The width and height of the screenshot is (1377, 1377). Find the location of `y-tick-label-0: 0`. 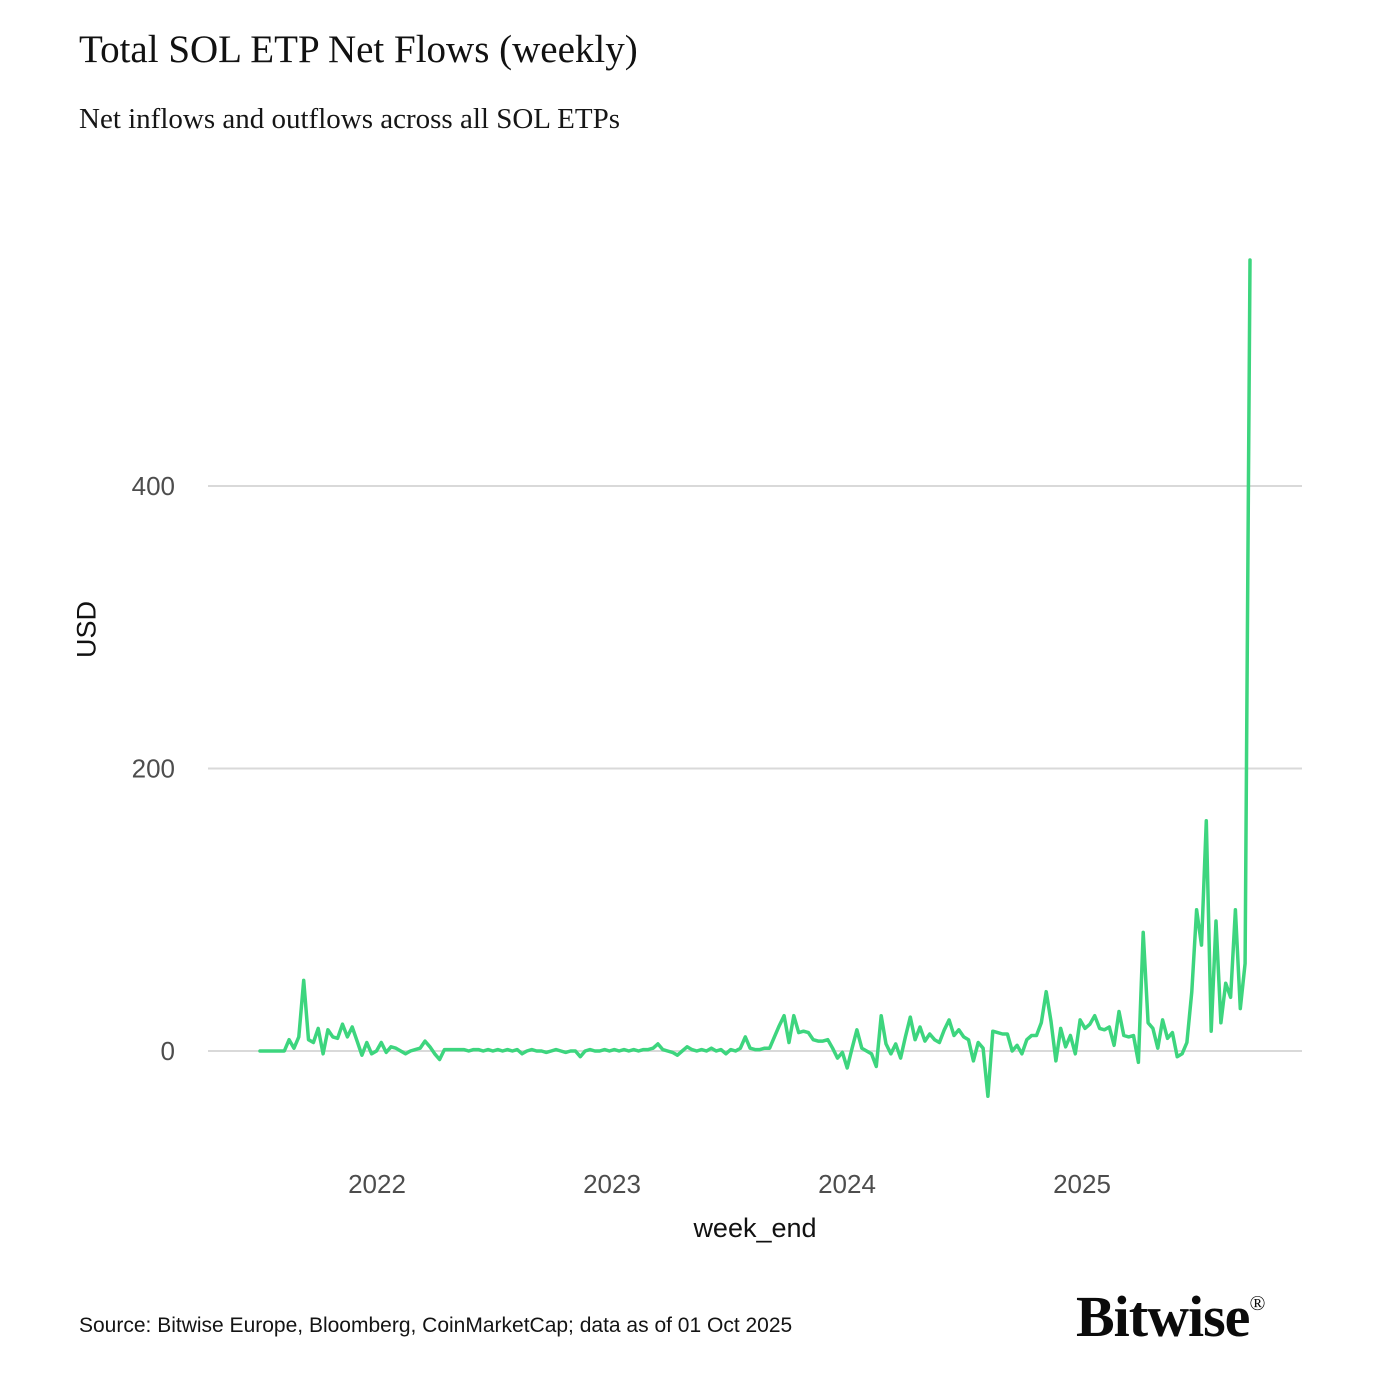

y-tick-label-0: 0 is located at coordinates (168, 1051).